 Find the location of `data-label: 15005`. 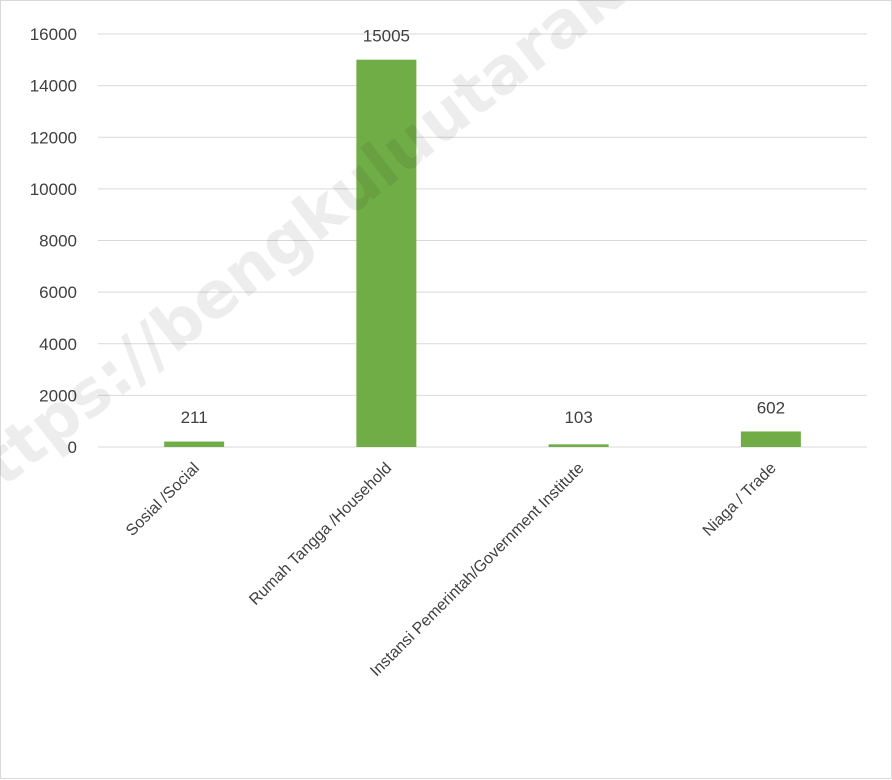

data-label: 15005 is located at coordinates (386, 36).